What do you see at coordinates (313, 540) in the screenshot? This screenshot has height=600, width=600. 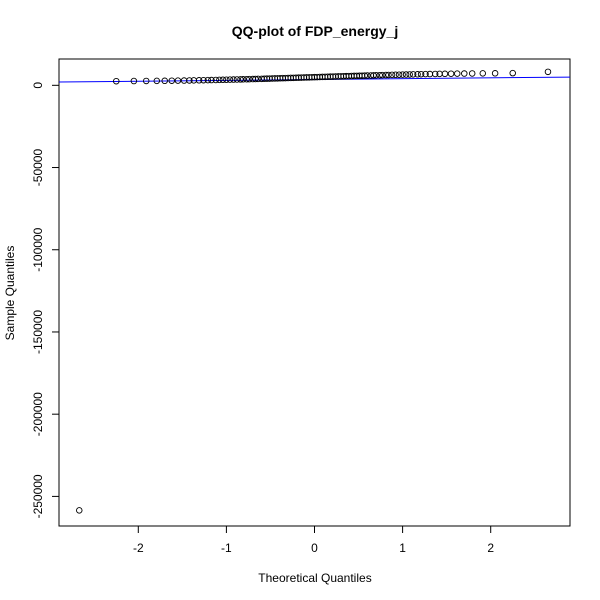 I see `x-axis: -2 -1 0 1 2` at bounding box center [313, 540].